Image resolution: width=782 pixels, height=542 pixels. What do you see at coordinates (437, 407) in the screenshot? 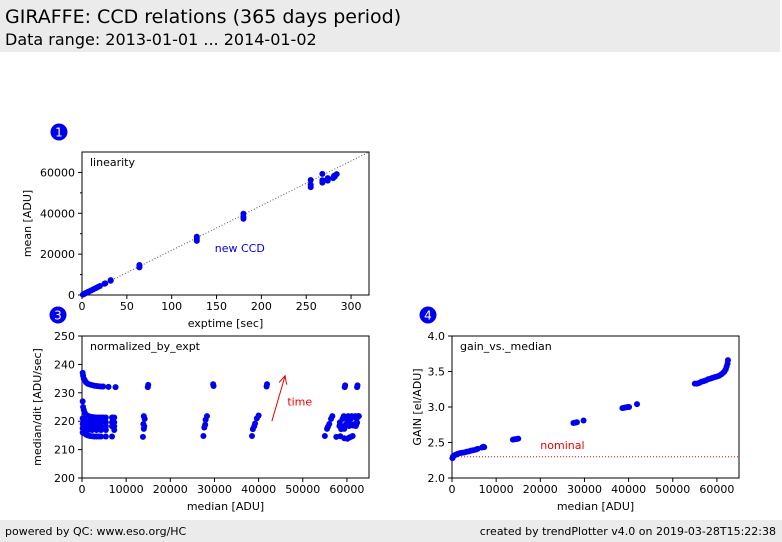
I see `y-tick-label: 3.0` at bounding box center [437, 407].